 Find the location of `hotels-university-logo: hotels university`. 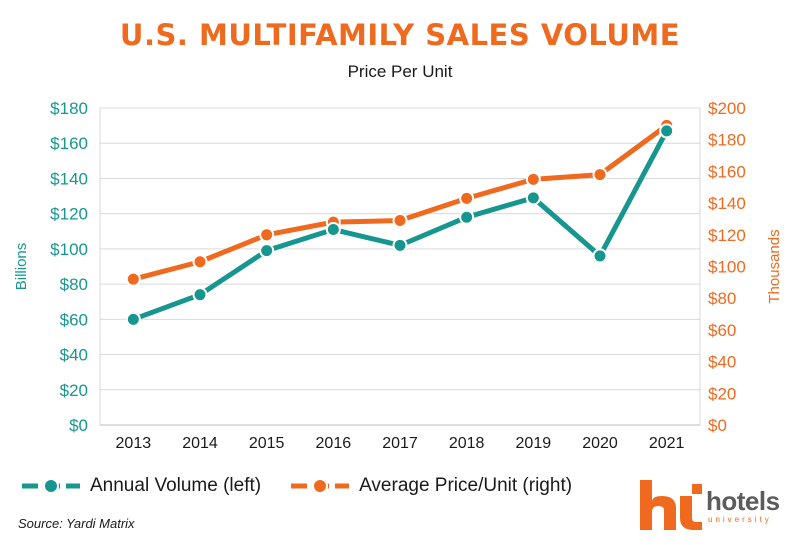

hotels-university-logo: hotels university is located at coordinates (711, 504).